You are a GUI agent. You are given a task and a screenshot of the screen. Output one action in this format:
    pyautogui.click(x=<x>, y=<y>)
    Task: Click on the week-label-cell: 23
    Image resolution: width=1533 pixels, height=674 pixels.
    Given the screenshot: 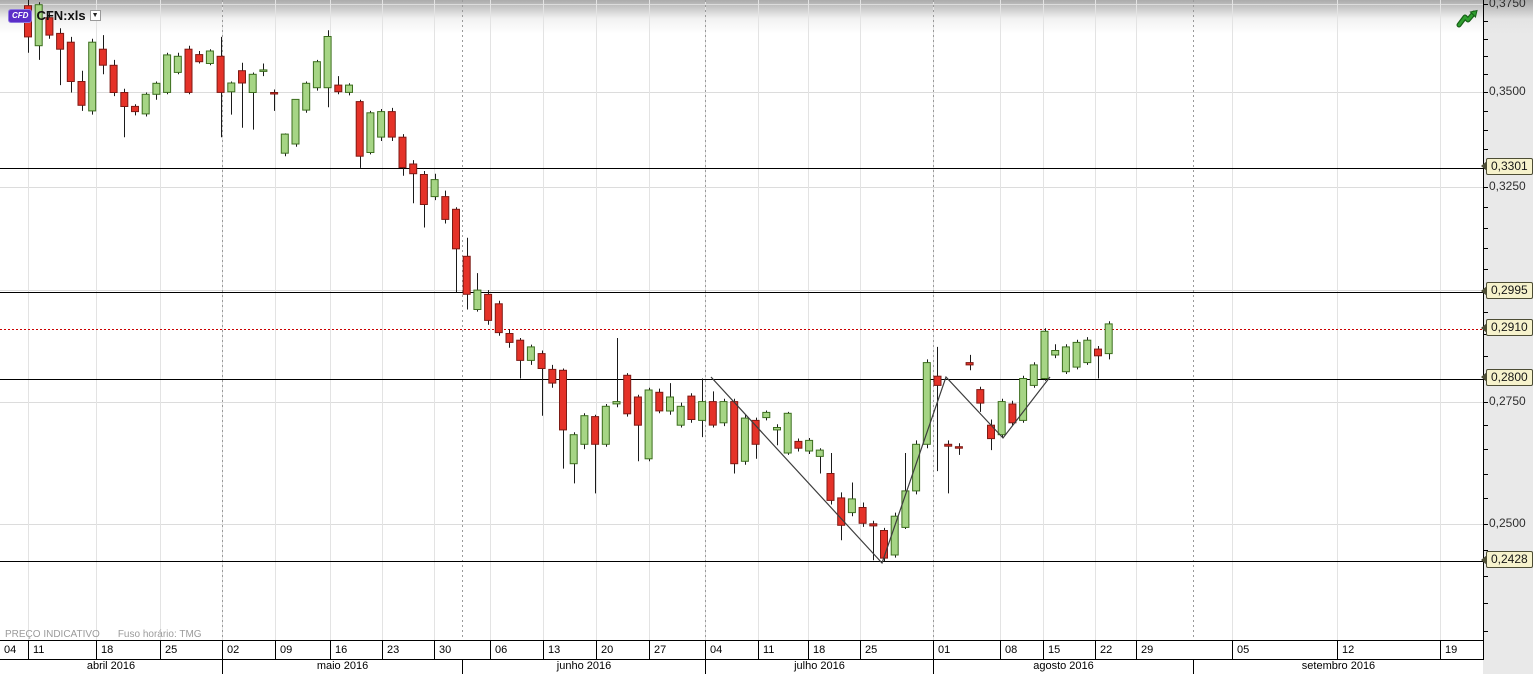 What is the action you would take?
    pyautogui.click(x=408, y=650)
    